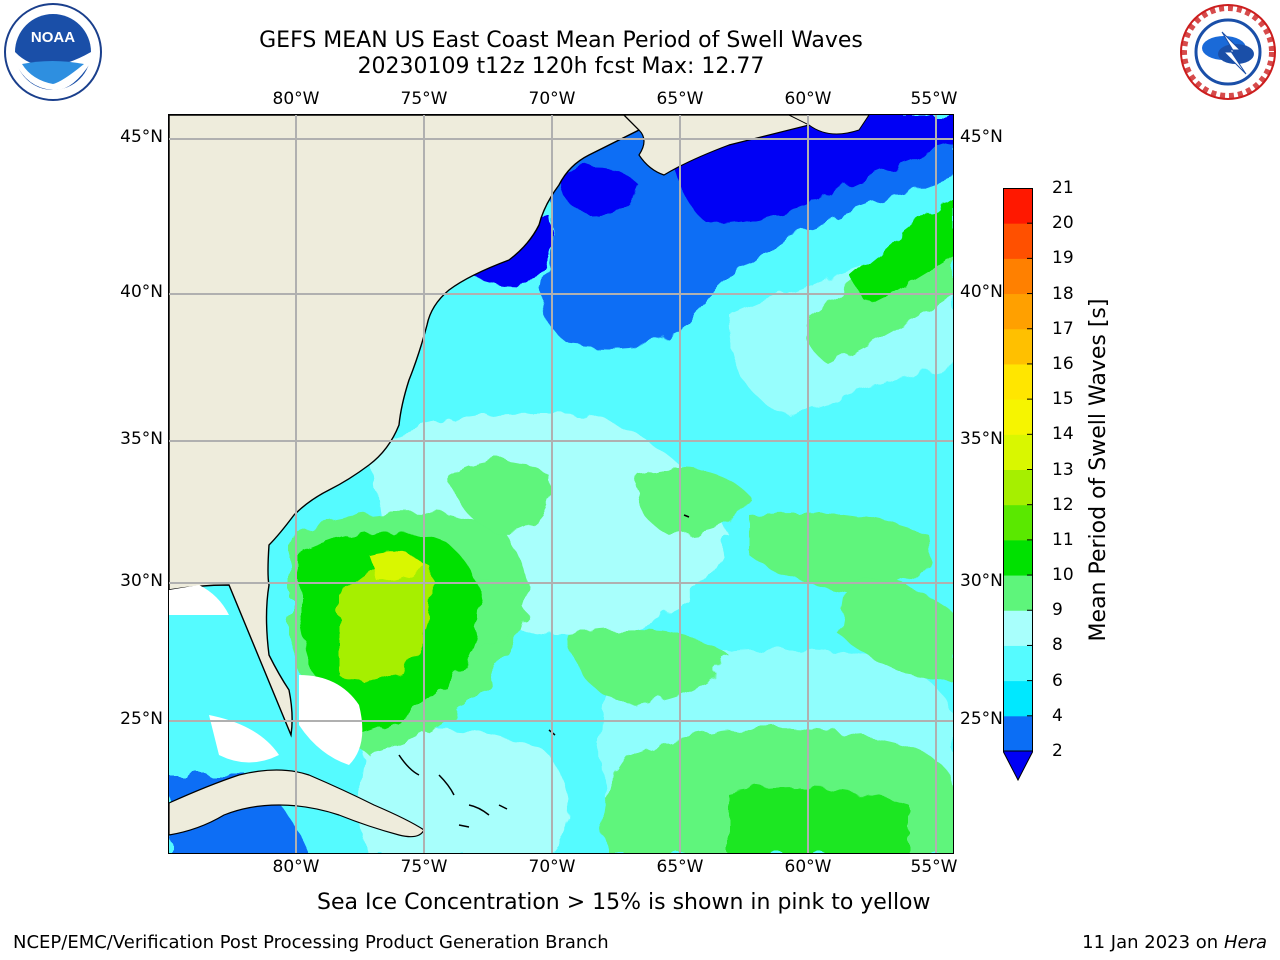 This screenshot has height=960, width=1280. Describe the element at coordinates (1063, 223) in the screenshot. I see `colorbar-tick-label: 20` at that location.